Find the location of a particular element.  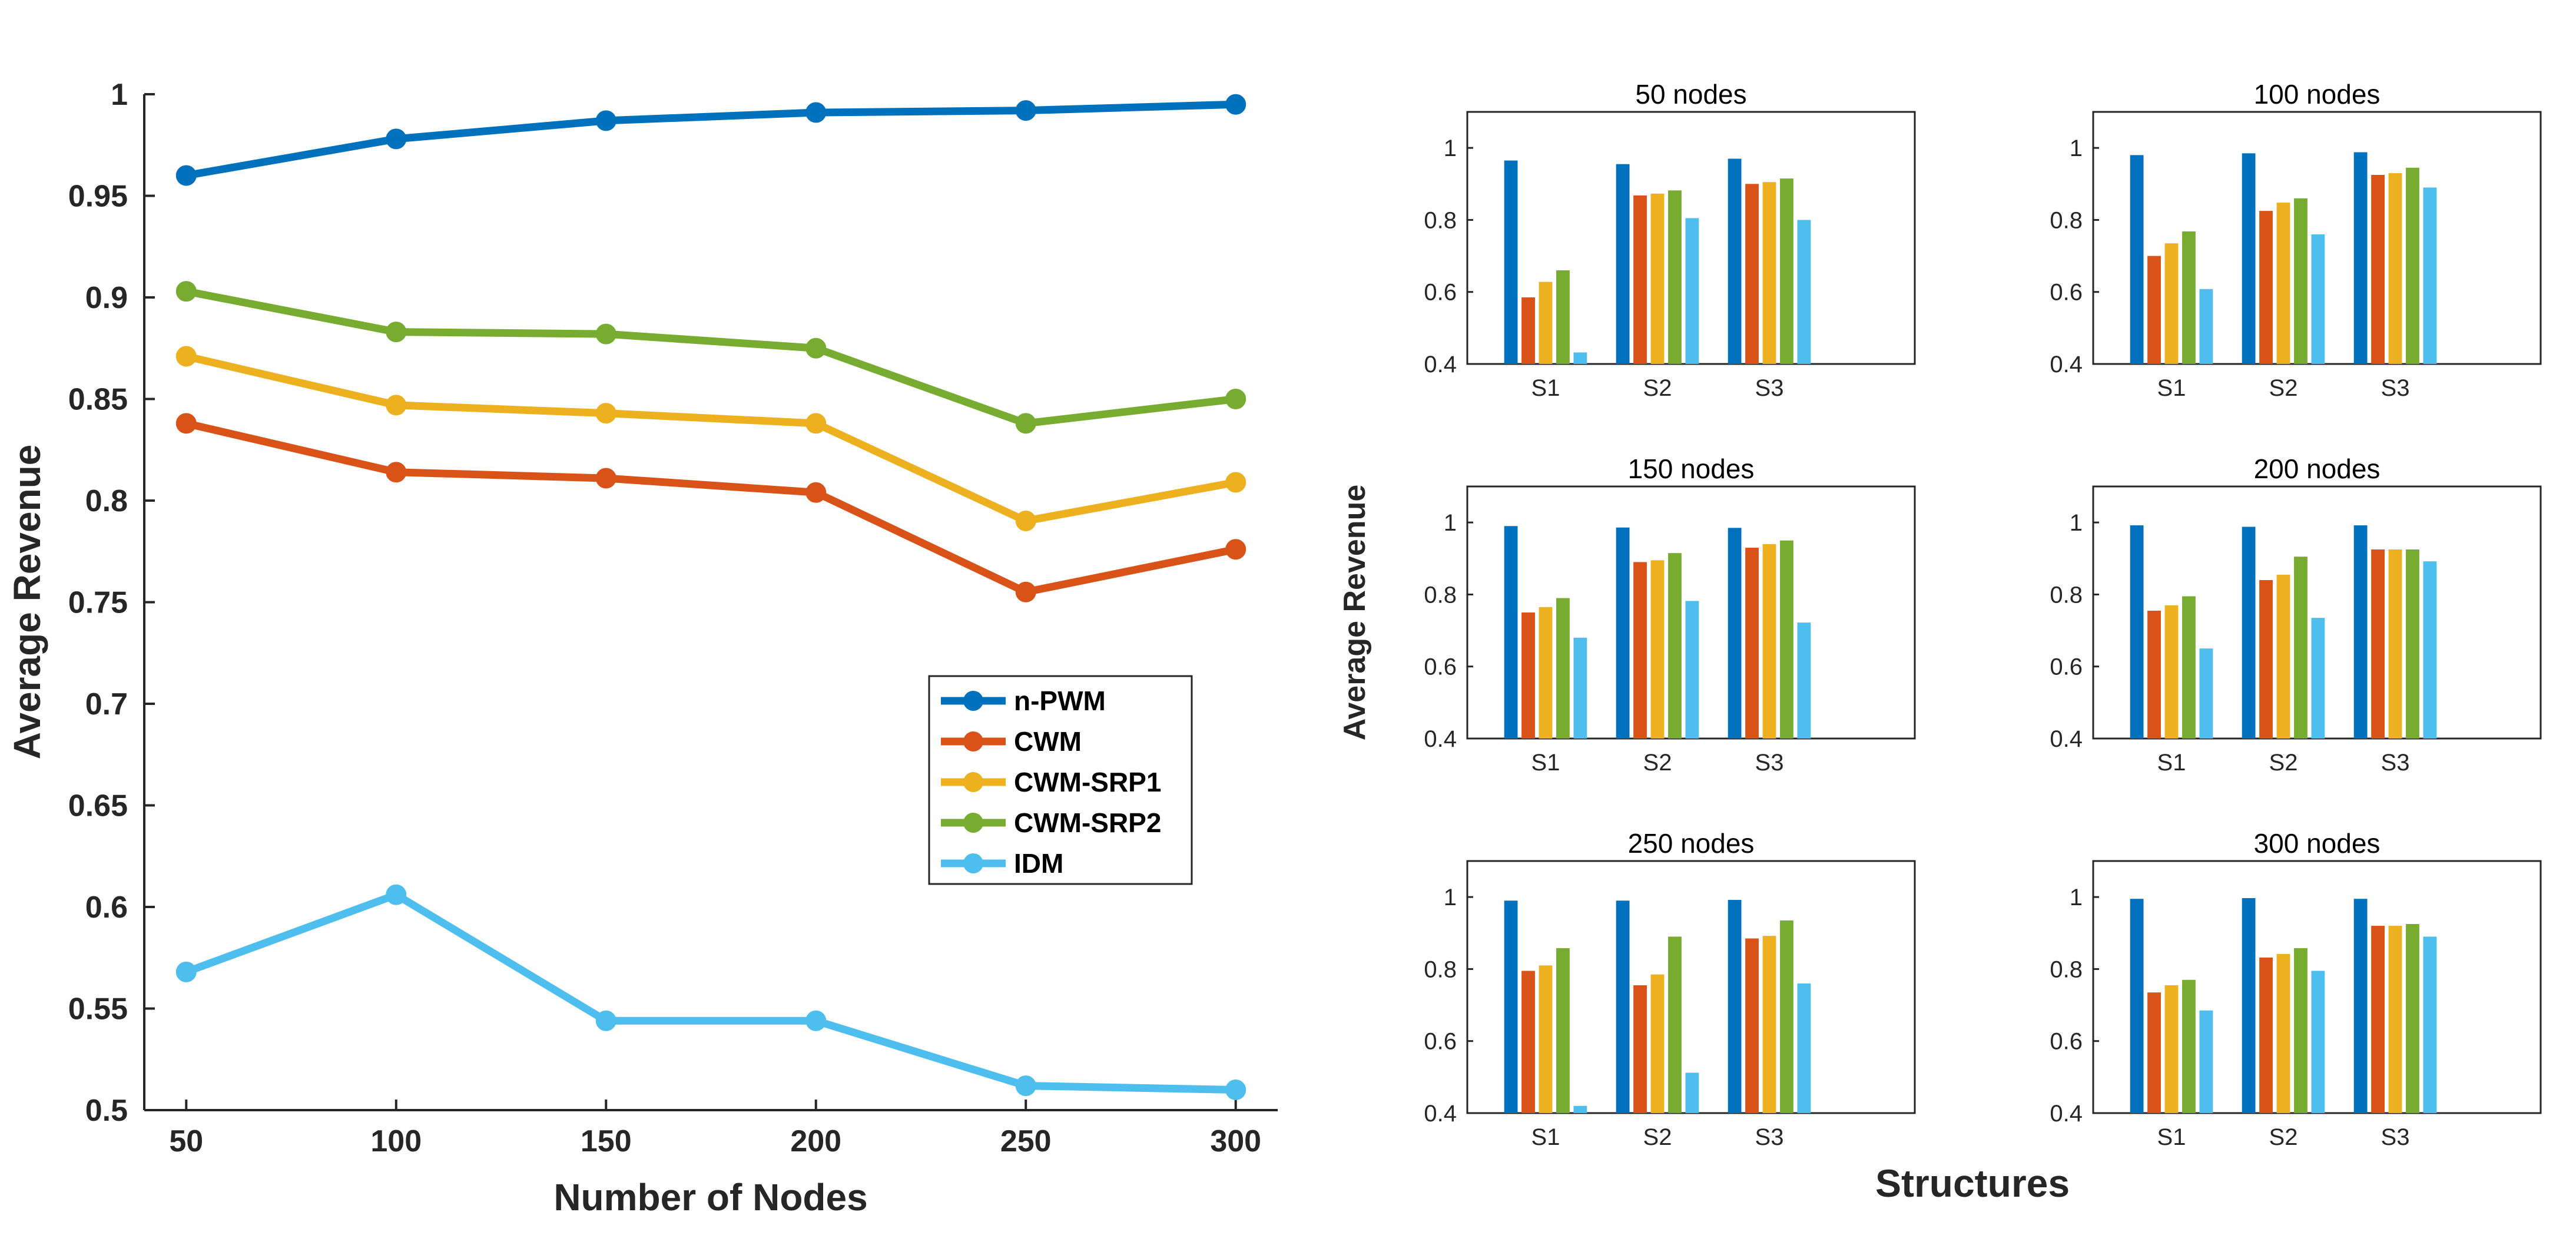

x-tick-label: 300 is located at coordinates (1235, 1141).